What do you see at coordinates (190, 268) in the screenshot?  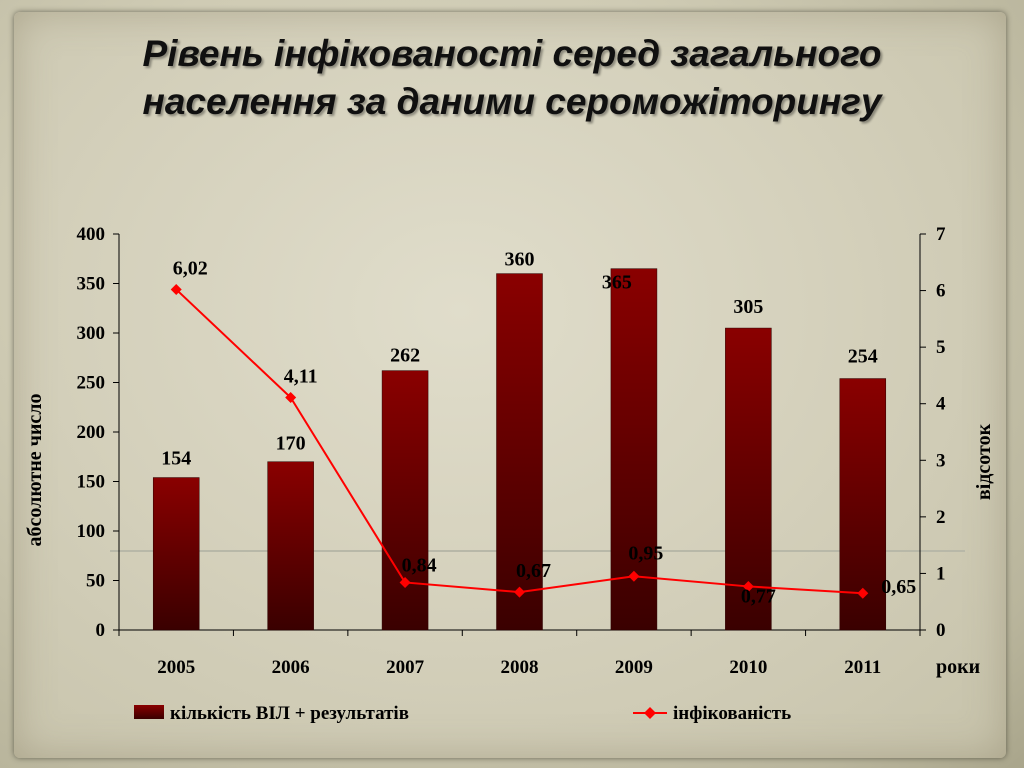 I see `line-value-label: 6,02` at bounding box center [190, 268].